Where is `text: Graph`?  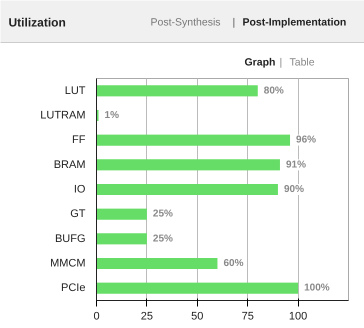
text: Graph is located at coordinates (260, 62).